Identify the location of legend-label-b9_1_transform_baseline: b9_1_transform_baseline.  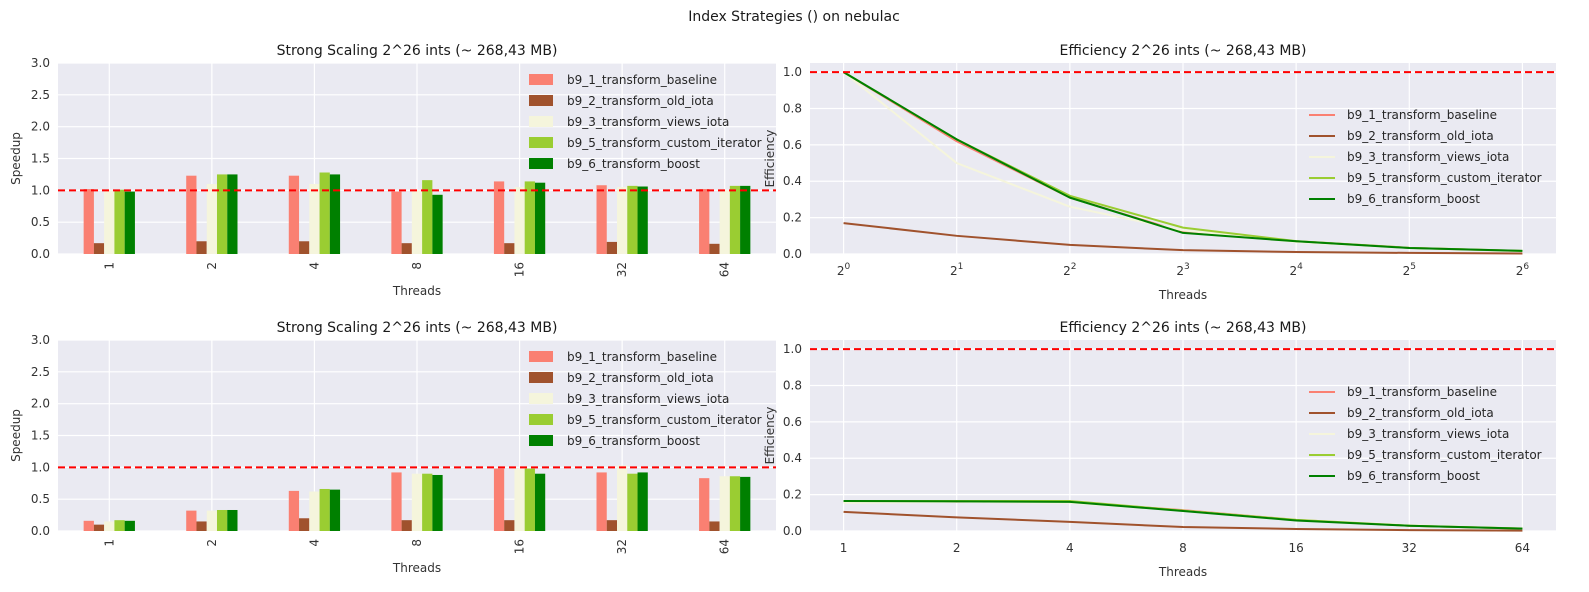
(642, 357).